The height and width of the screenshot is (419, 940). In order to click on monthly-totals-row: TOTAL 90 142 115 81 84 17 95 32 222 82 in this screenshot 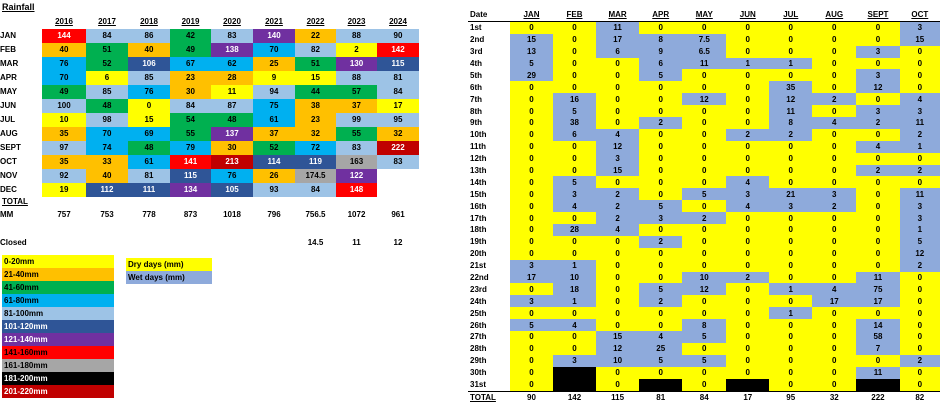, I will do `click(704, 397)`.